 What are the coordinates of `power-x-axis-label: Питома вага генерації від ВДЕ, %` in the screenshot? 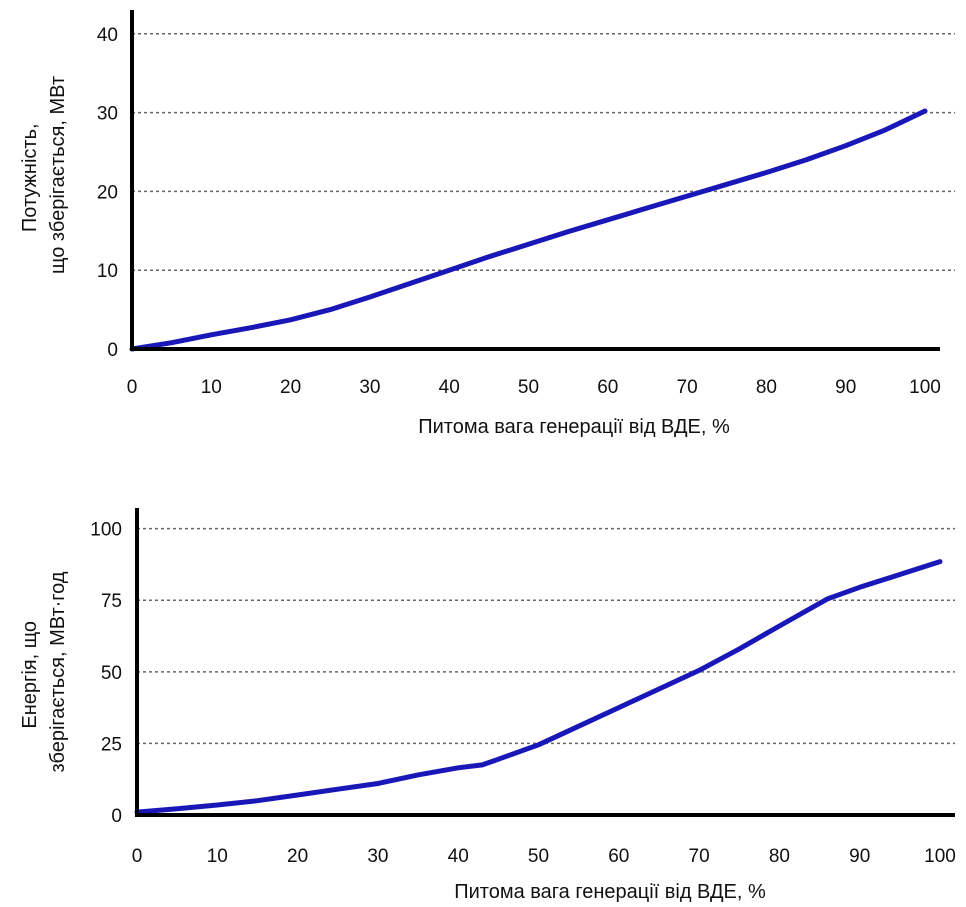 It's located at (574, 427).